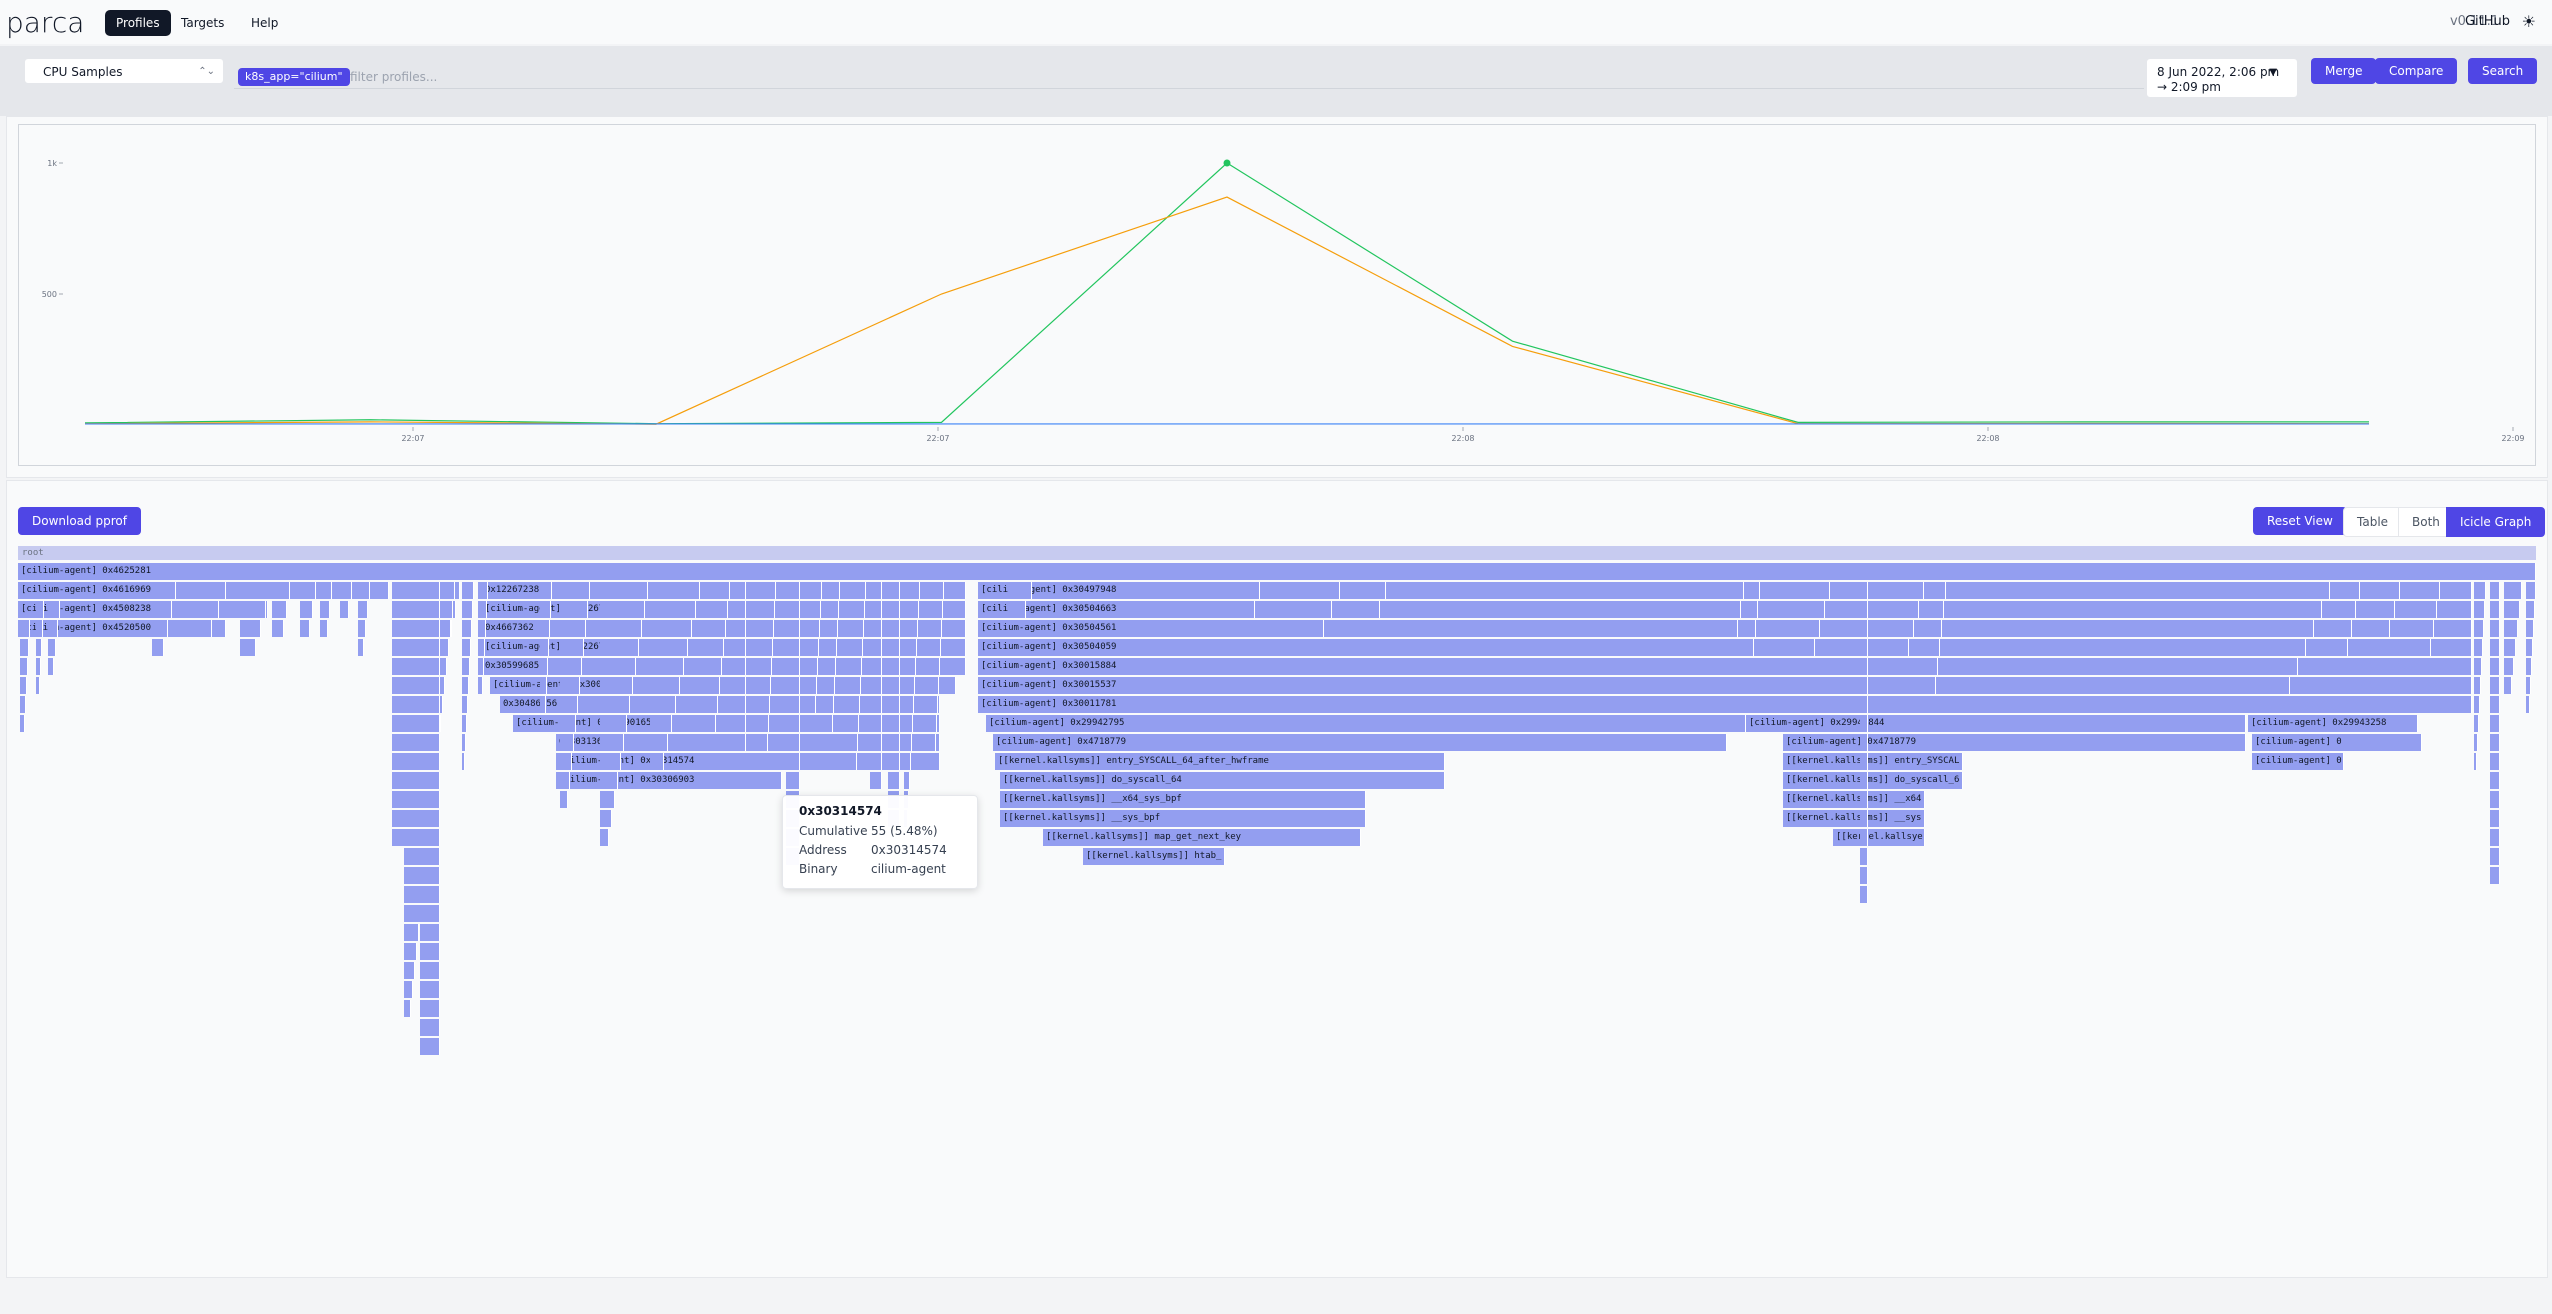  Describe the element at coordinates (1189, 76) in the screenshot. I see `query-input` at that location.